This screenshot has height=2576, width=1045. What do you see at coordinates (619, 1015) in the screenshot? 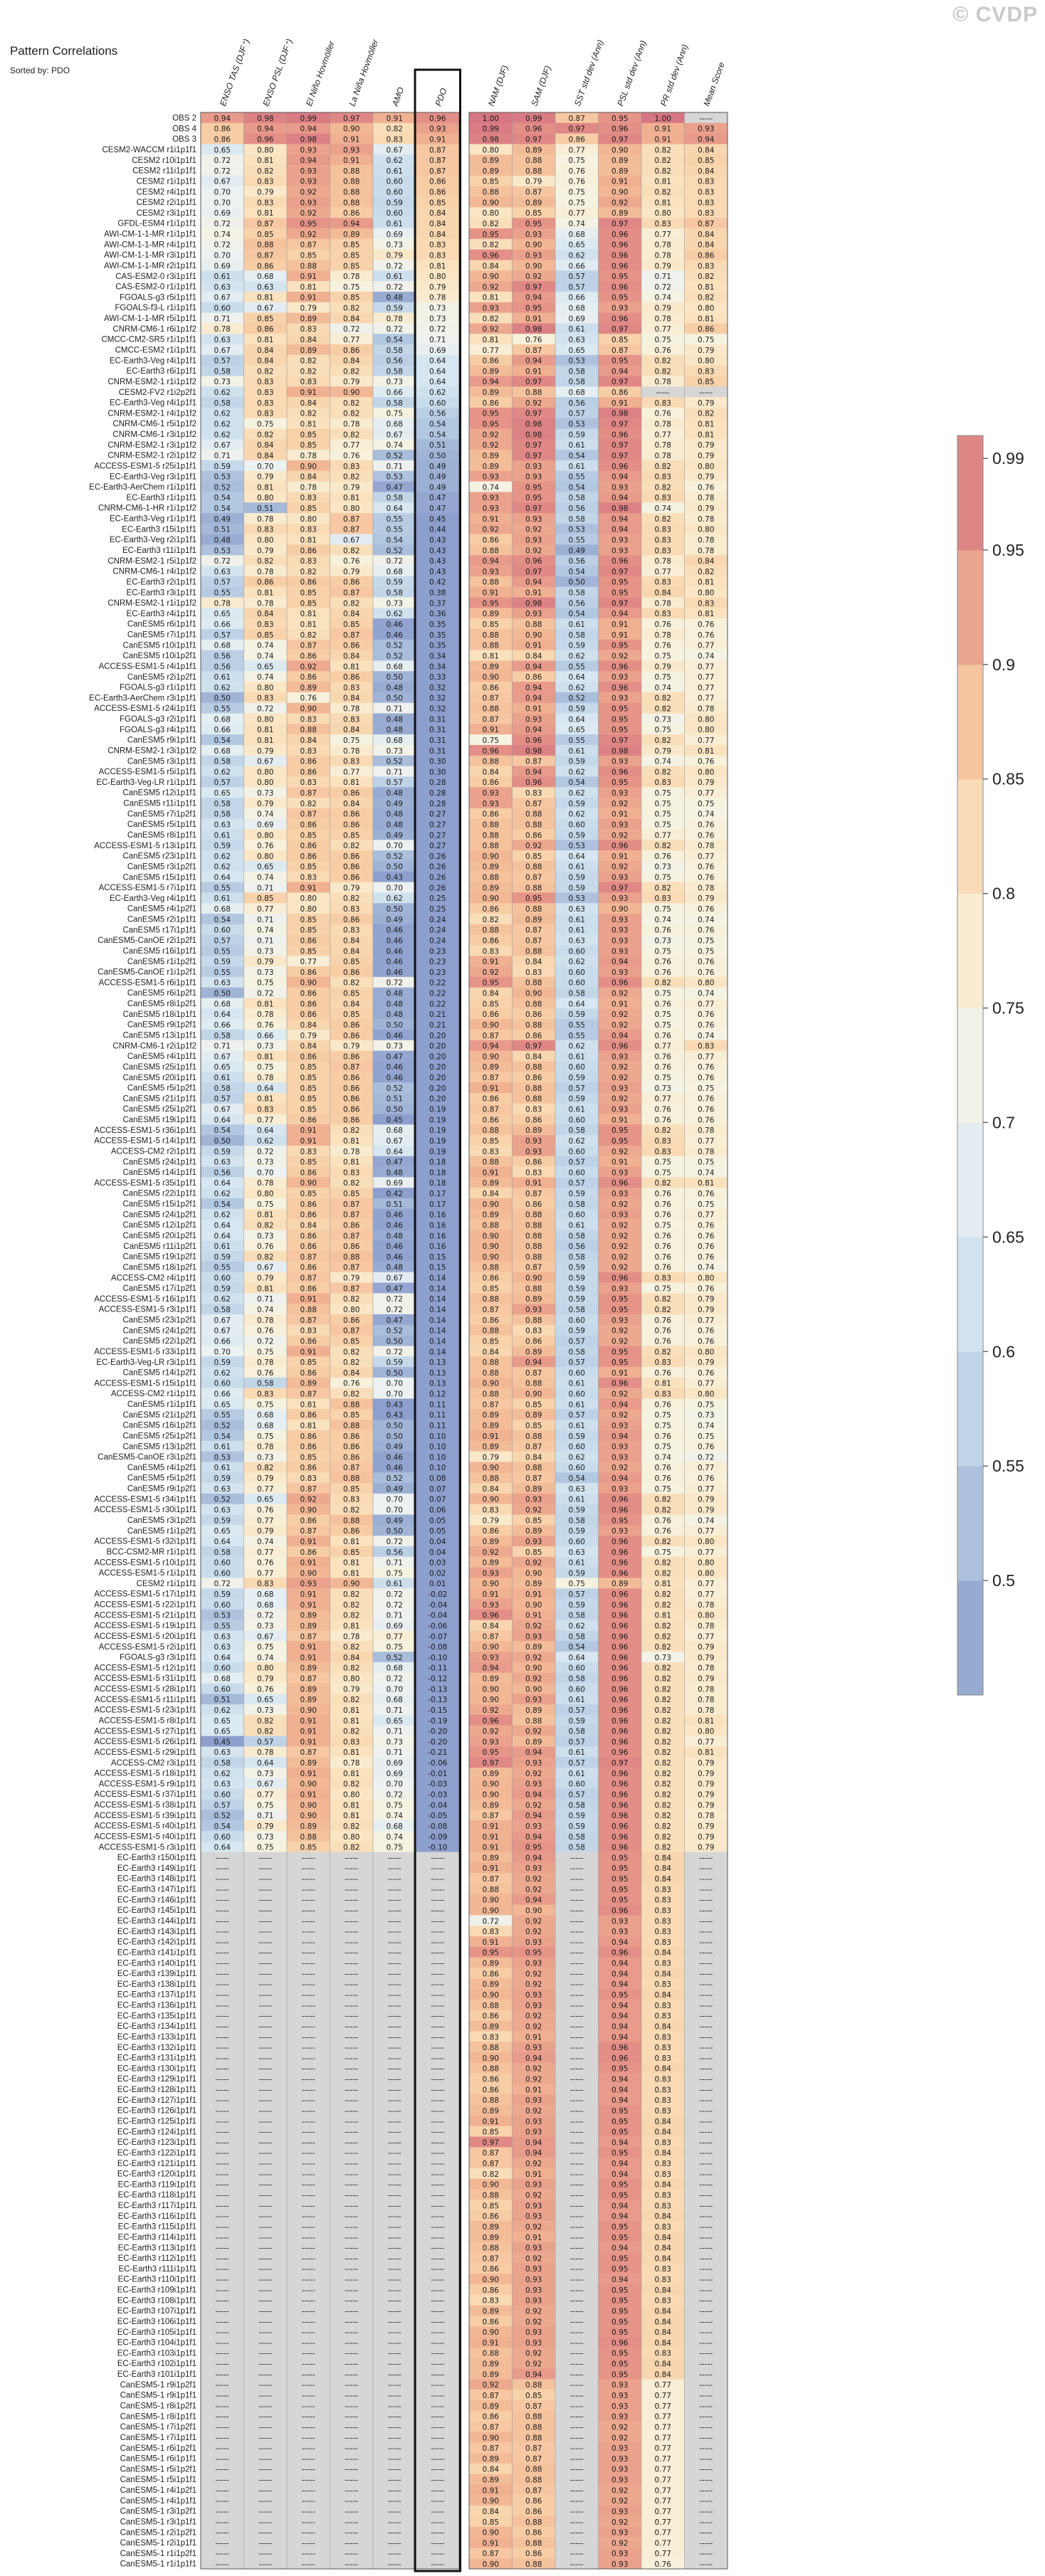
I see `cell-value: 0.92` at bounding box center [619, 1015].